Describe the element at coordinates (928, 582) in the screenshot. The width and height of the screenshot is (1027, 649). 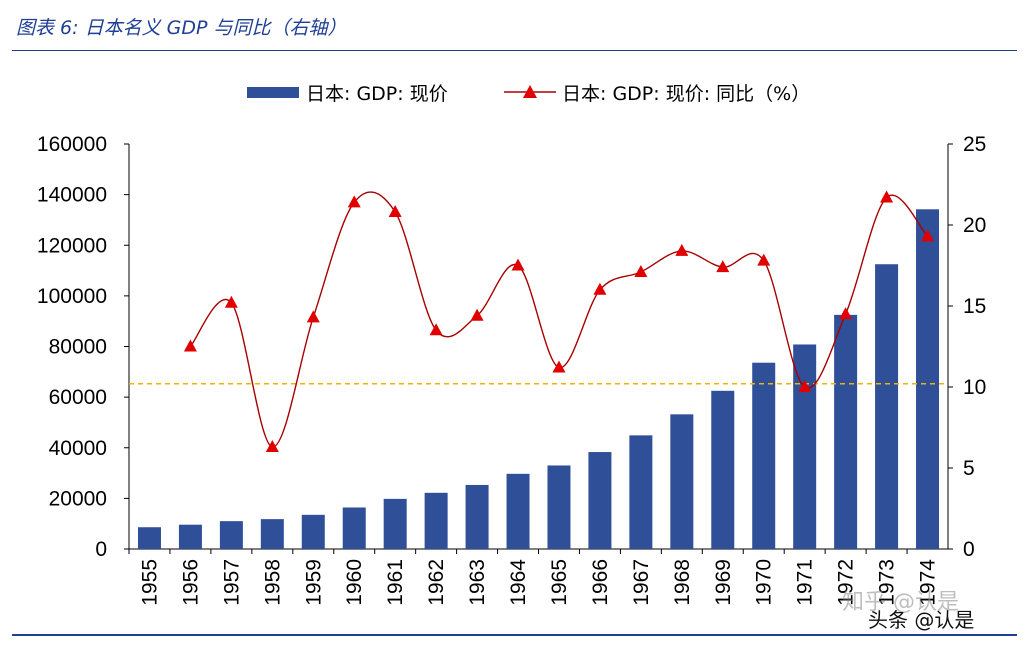
I see `x-tick-label: 1974` at that location.